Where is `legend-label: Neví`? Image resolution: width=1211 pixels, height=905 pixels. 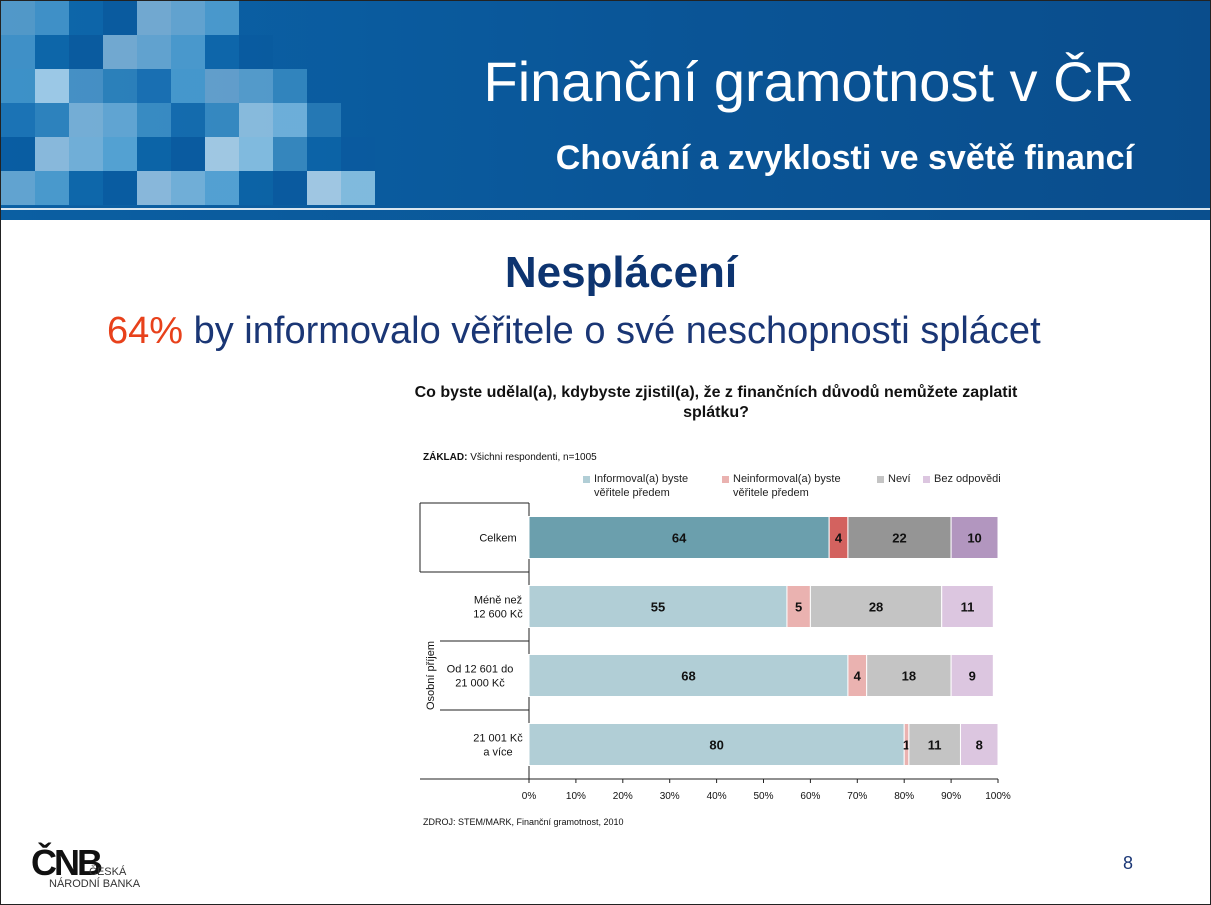 legend-label: Neví is located at coordinates (899, 479).